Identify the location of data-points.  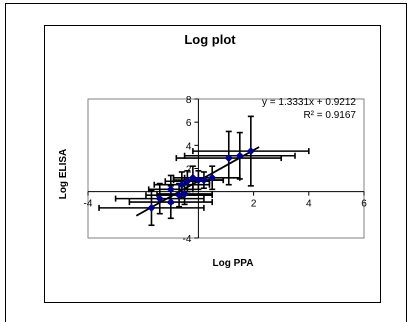
(201, 179).